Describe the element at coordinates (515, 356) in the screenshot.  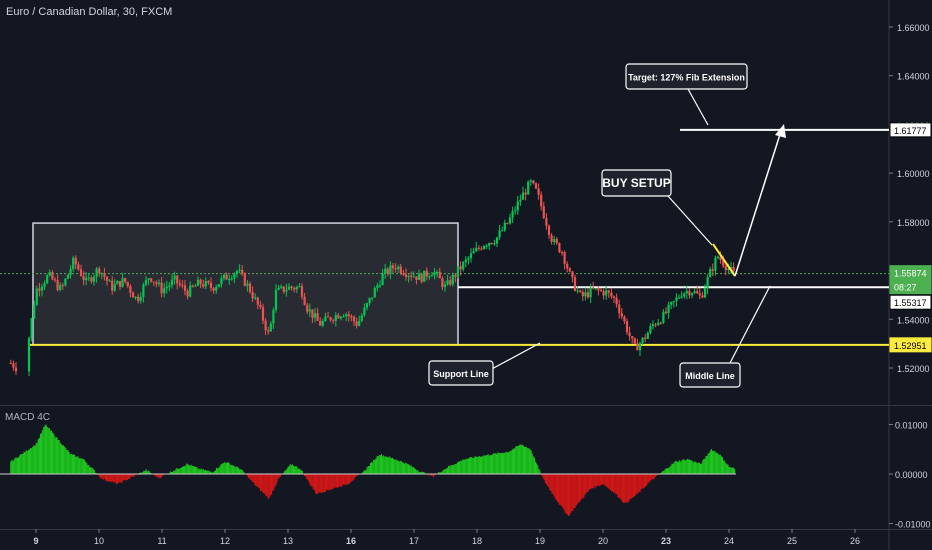
I see `support-callout-pointer` at that location.